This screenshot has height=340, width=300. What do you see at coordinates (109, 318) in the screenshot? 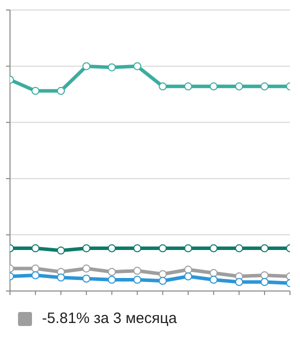
I see `legend-label: -5.81% за 3 месяца` at bounding box center [109, 318].